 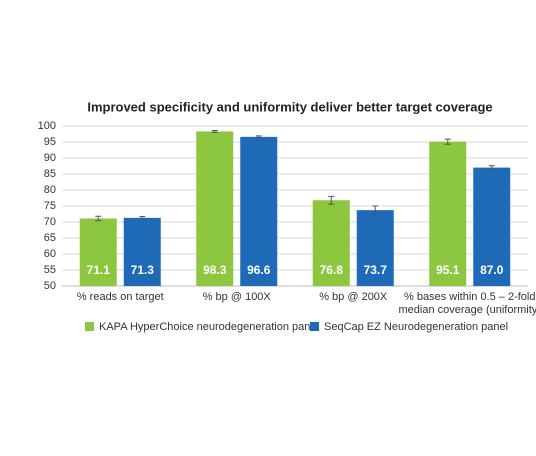 What do you see at coordinates (50, 222) in the screenshot?
I see `y-tick-label: 70` at bounding box center [50, 222].